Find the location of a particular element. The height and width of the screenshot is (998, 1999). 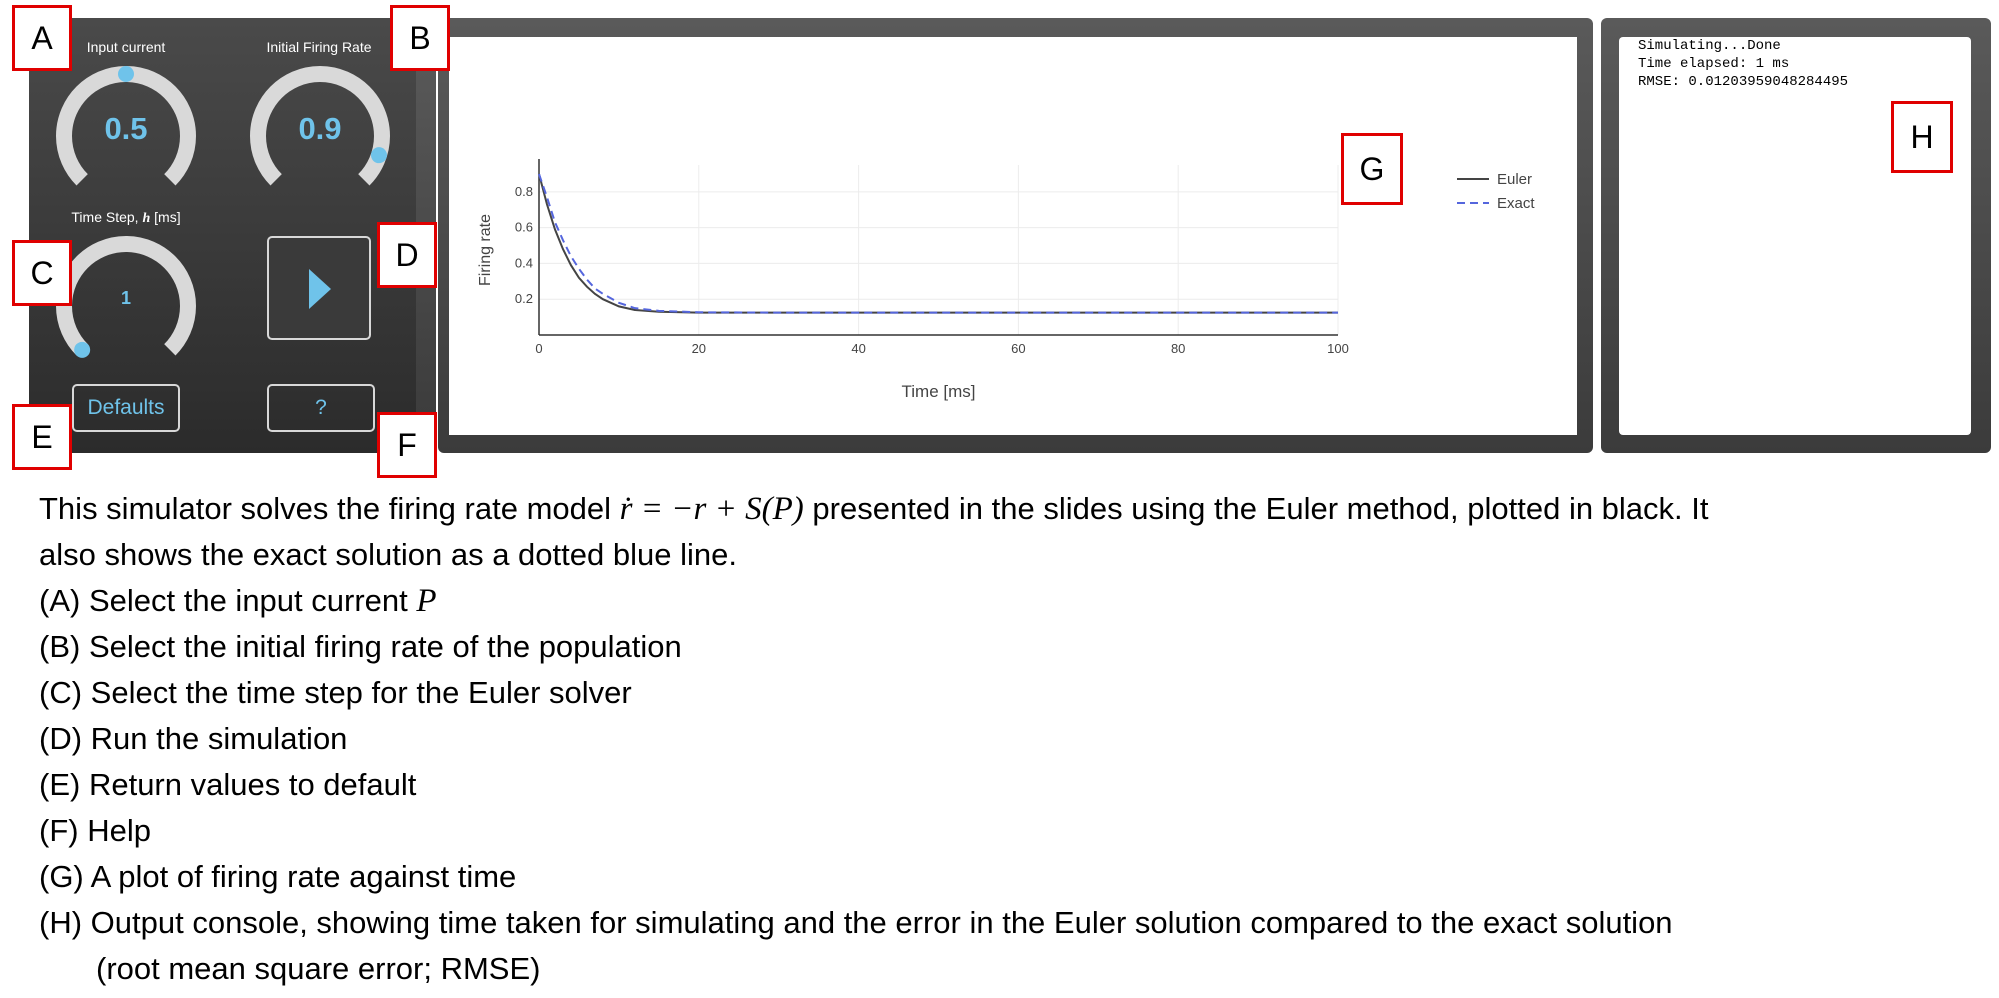

run-button is located at coordinates (319, 288).